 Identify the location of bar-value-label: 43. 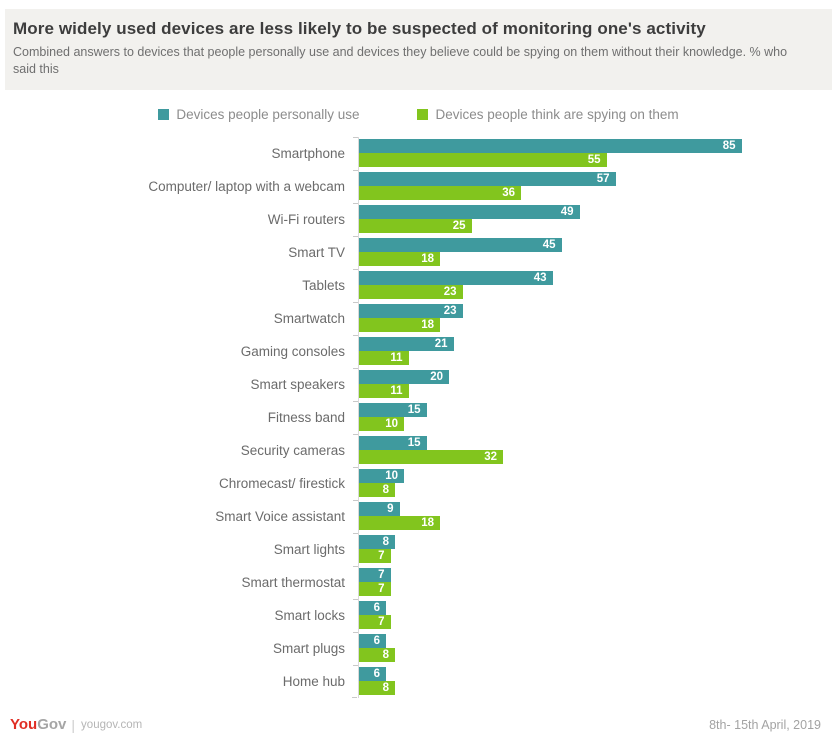
(540, 277).